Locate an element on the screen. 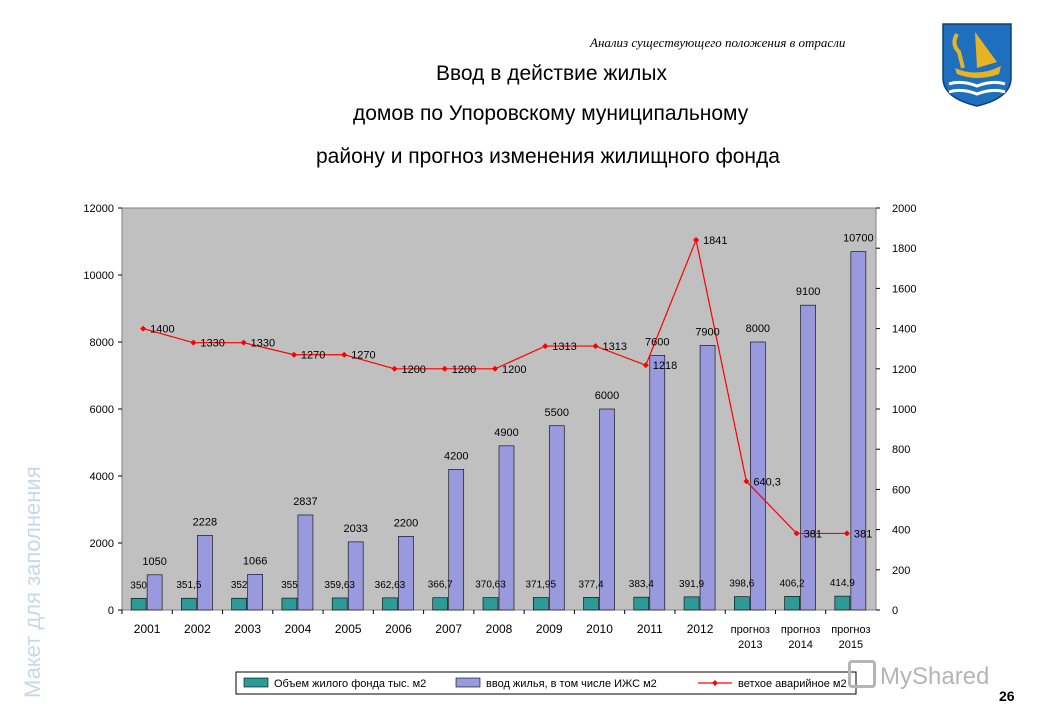  bar-housing-stock-label: 370,63 is located at coordinates (490, 585).